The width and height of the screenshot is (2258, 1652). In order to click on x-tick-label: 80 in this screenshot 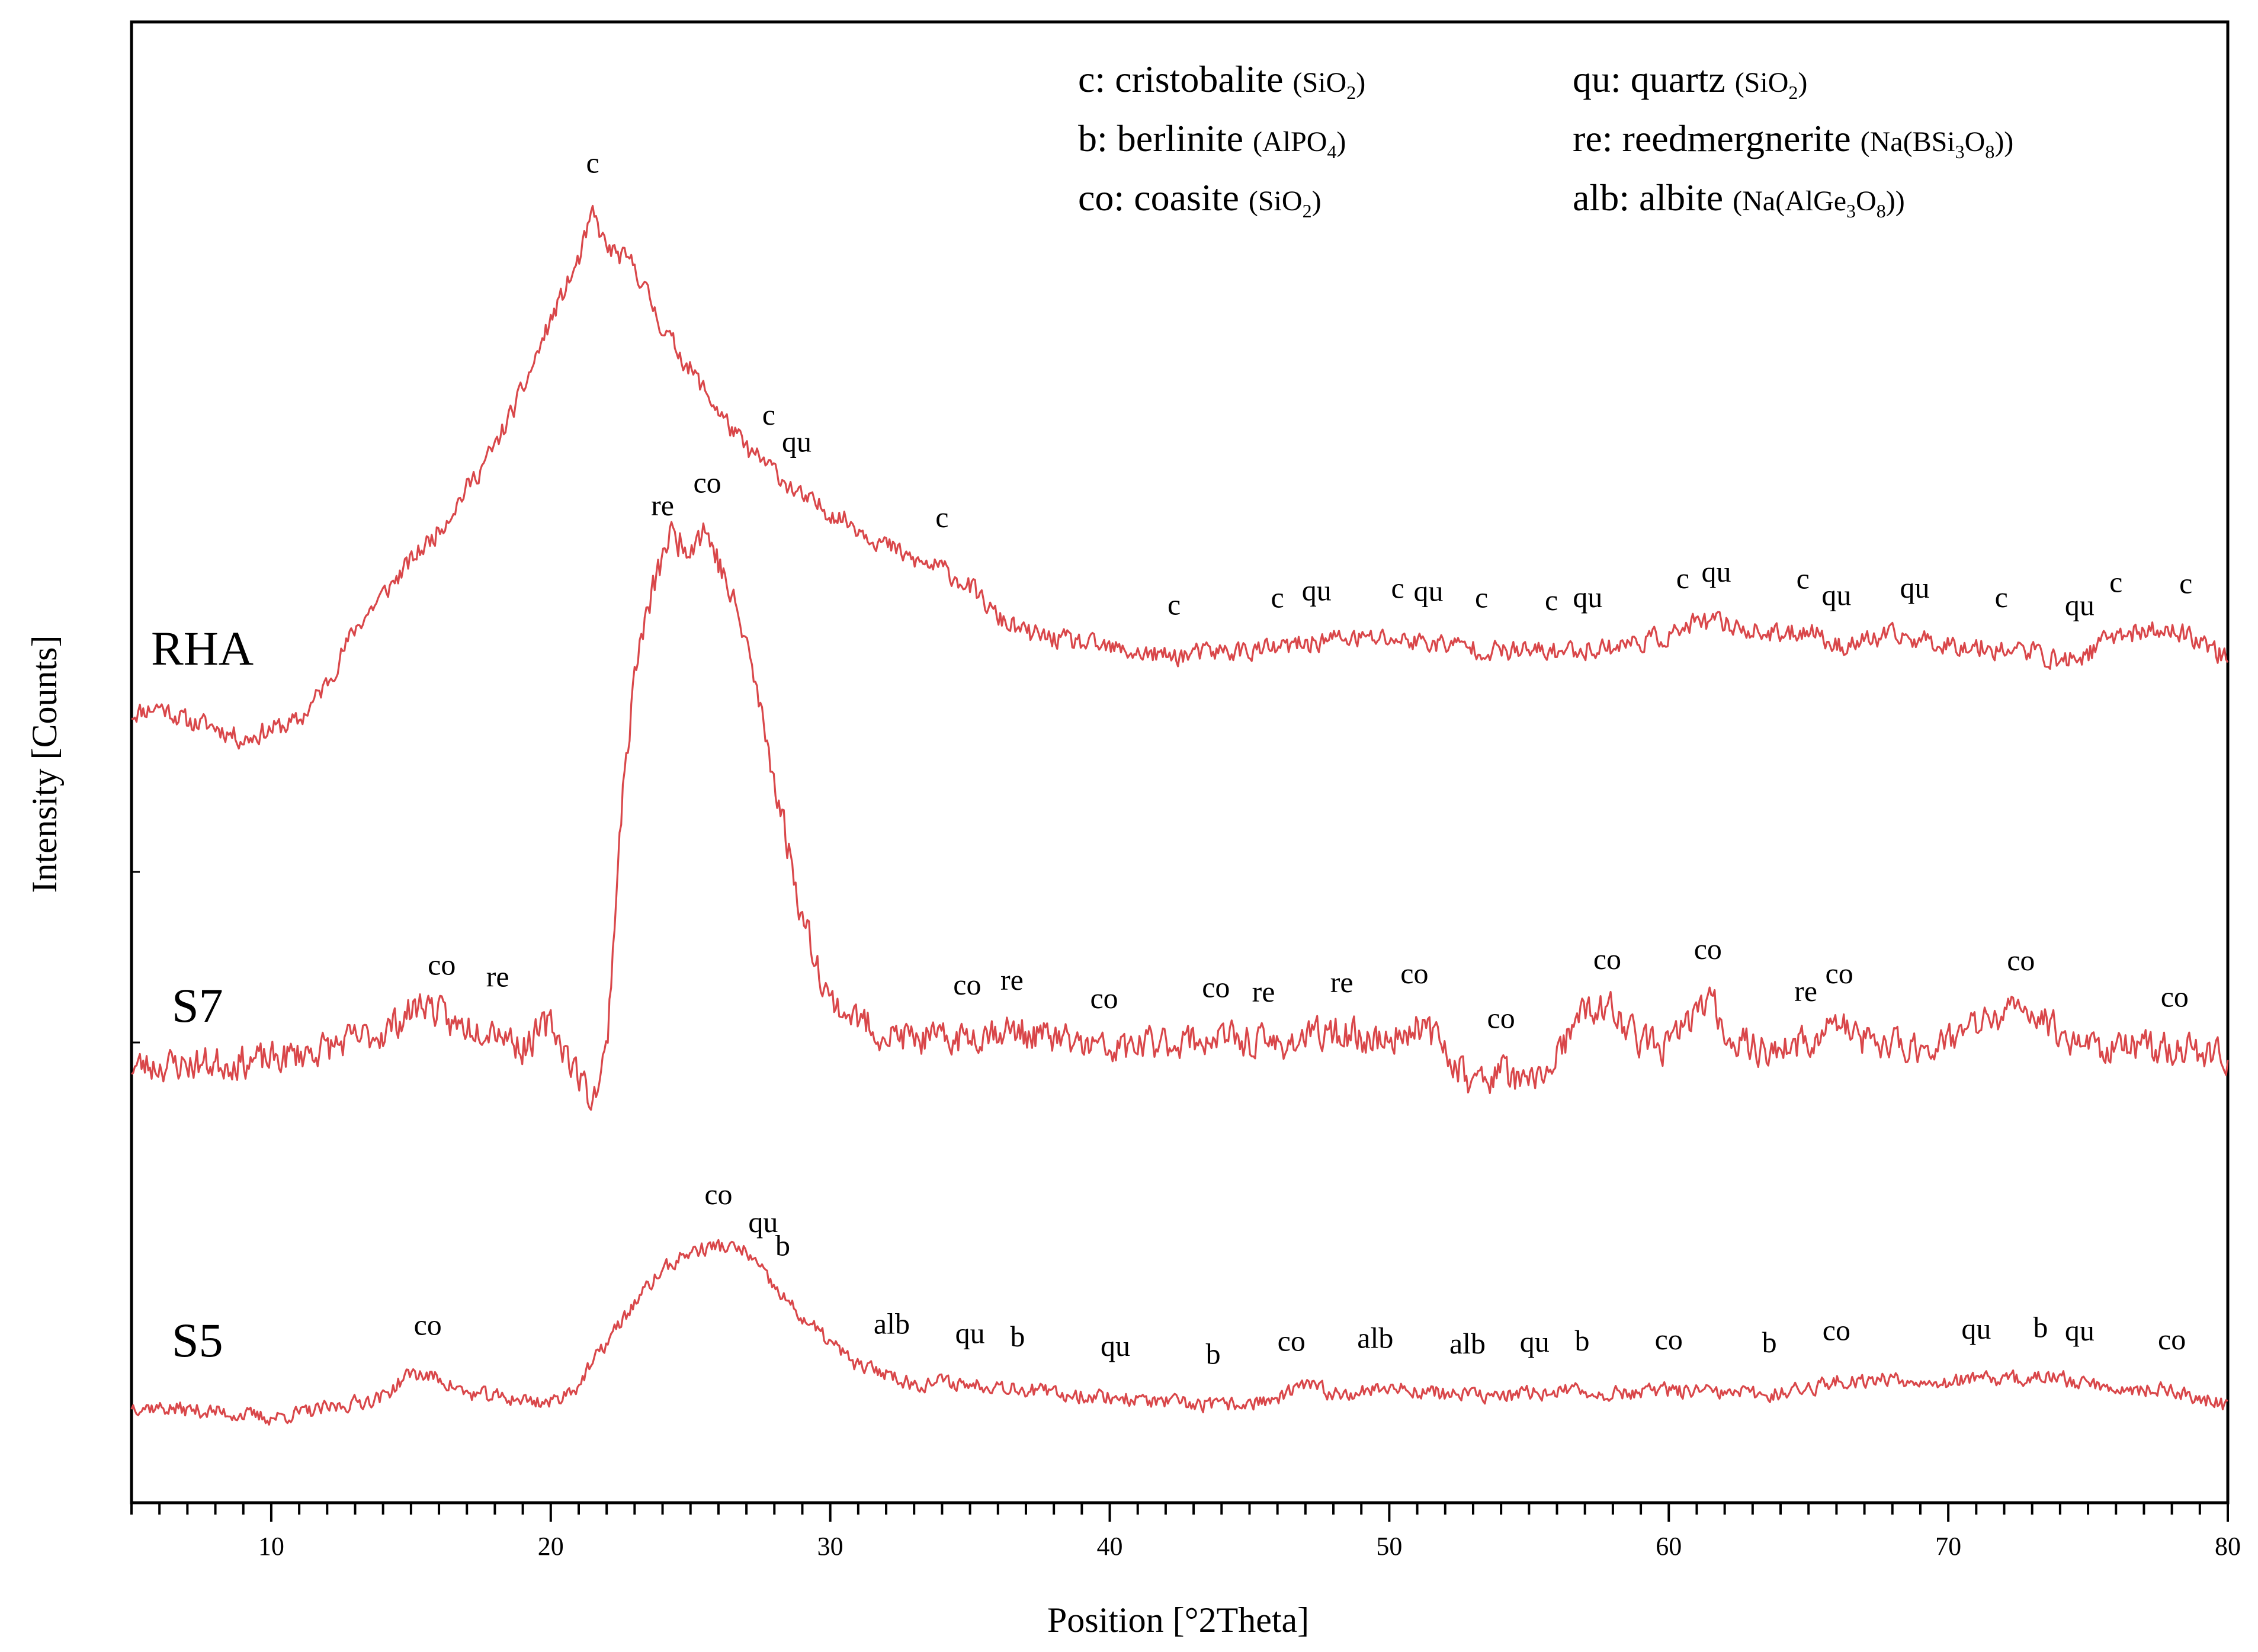, I will do `click(2228, 1546)`.